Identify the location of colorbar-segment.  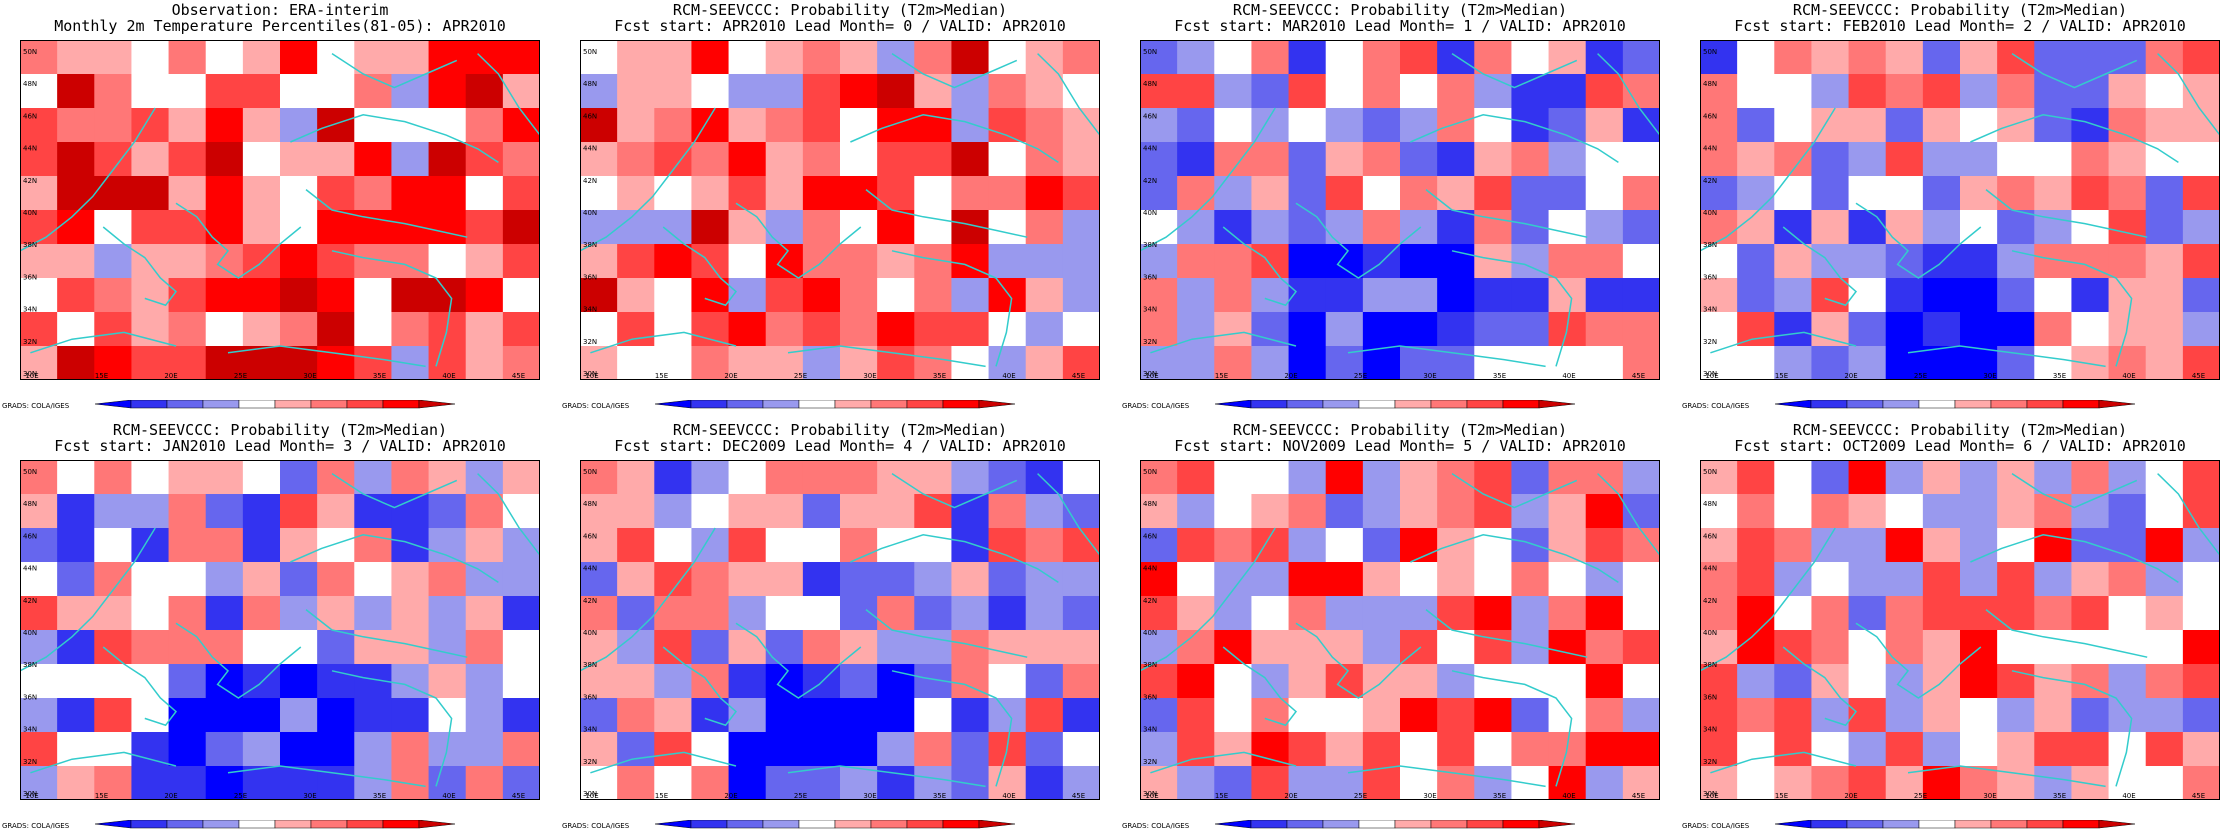
(709, 824).